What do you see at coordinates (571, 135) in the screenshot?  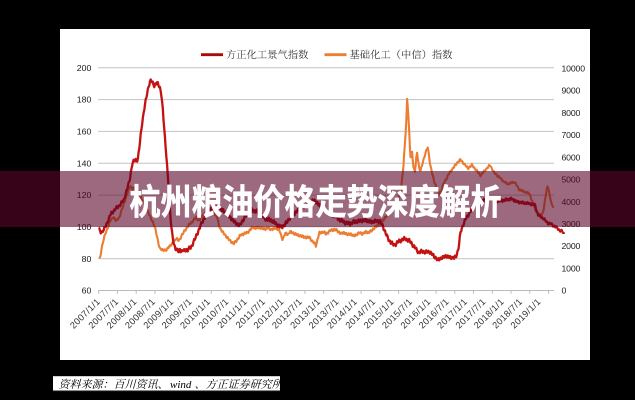 I see `svg-text: 7000` at bounding box center [571, 135].